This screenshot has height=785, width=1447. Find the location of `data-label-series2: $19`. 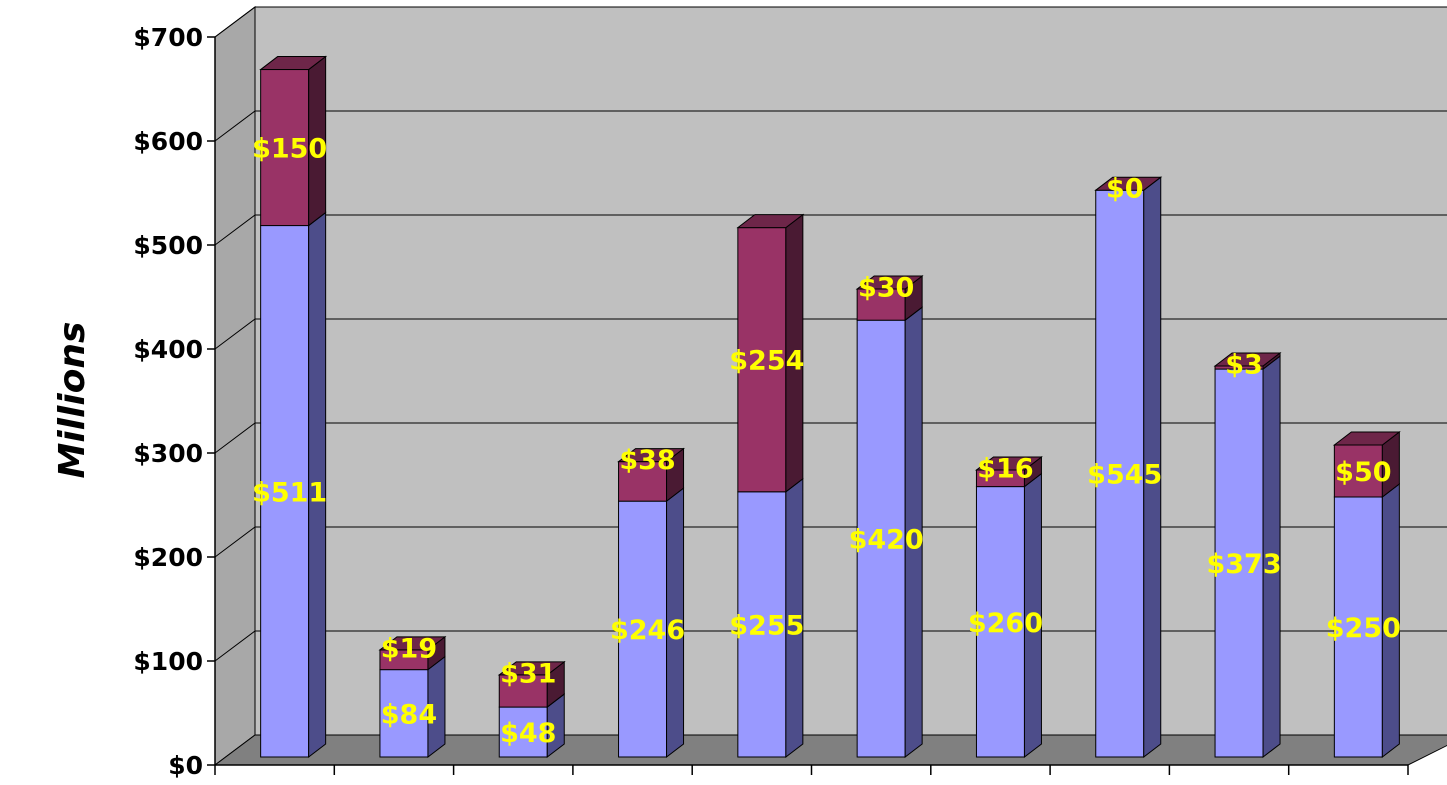

data-label-series2: $19 is located at coordinates (409, 648).